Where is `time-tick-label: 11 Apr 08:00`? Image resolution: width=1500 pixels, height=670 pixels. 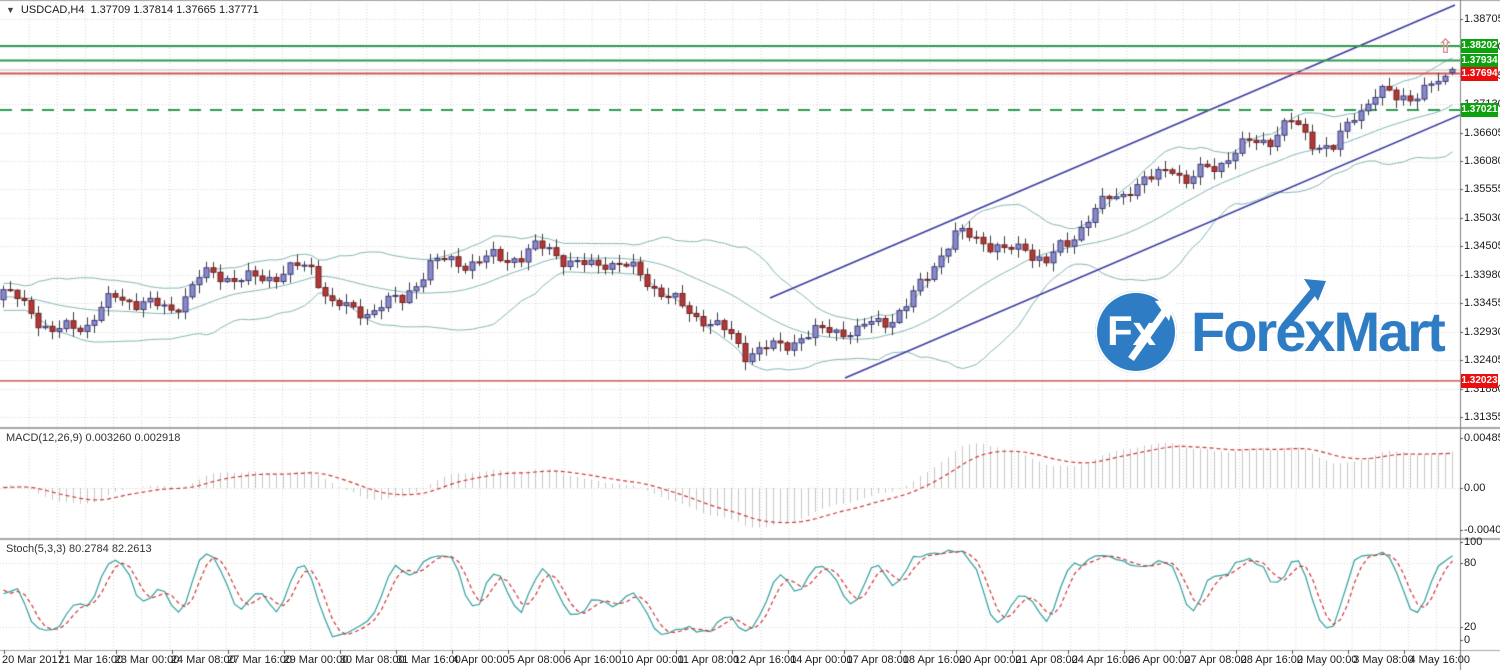
time-tick-label: 11 Apr 08:00 is located at coordinates (708, 660).